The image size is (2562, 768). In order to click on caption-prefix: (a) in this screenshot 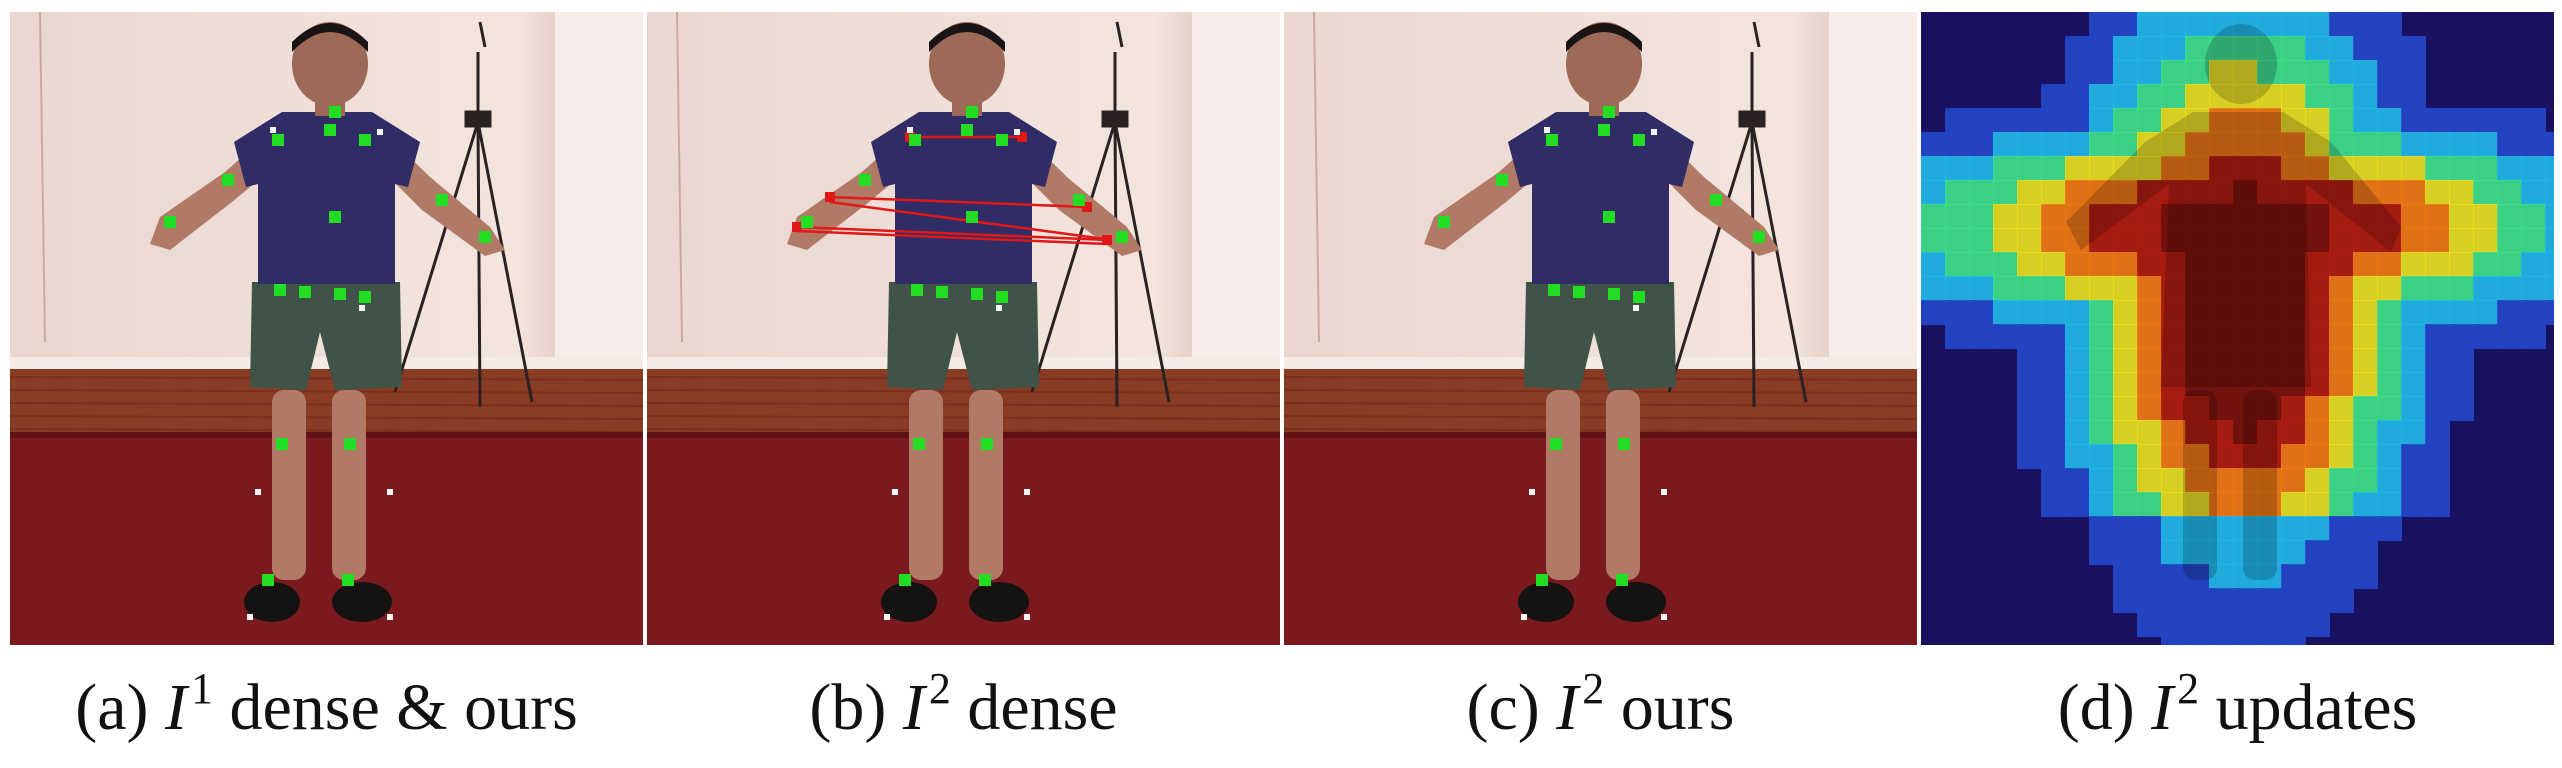, I will do `click(120, 707)`.